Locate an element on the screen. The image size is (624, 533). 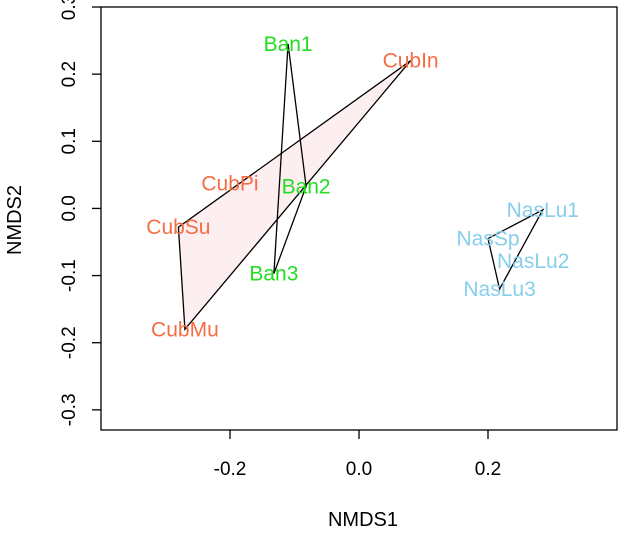
y-tick-label: 0.3 is located at coordinates (69, 10).